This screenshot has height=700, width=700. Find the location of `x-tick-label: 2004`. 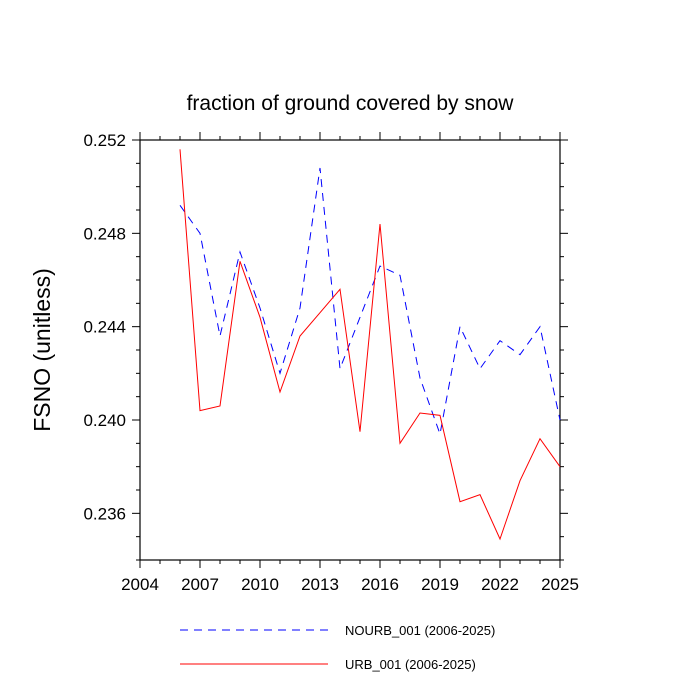

x-tick-label: 2004 is located at coordinates (140, 584).